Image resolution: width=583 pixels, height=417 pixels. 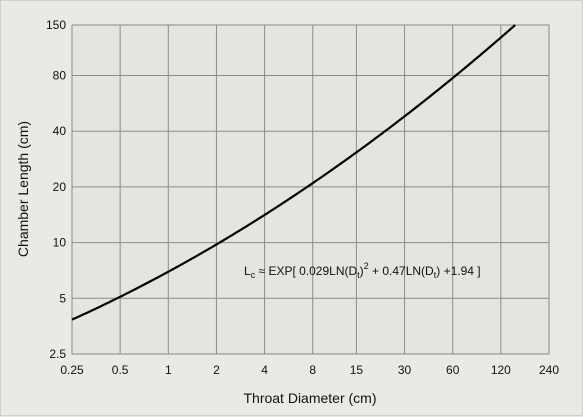 I want to click on y-tick-label: 5, so click(x=62, y=298).